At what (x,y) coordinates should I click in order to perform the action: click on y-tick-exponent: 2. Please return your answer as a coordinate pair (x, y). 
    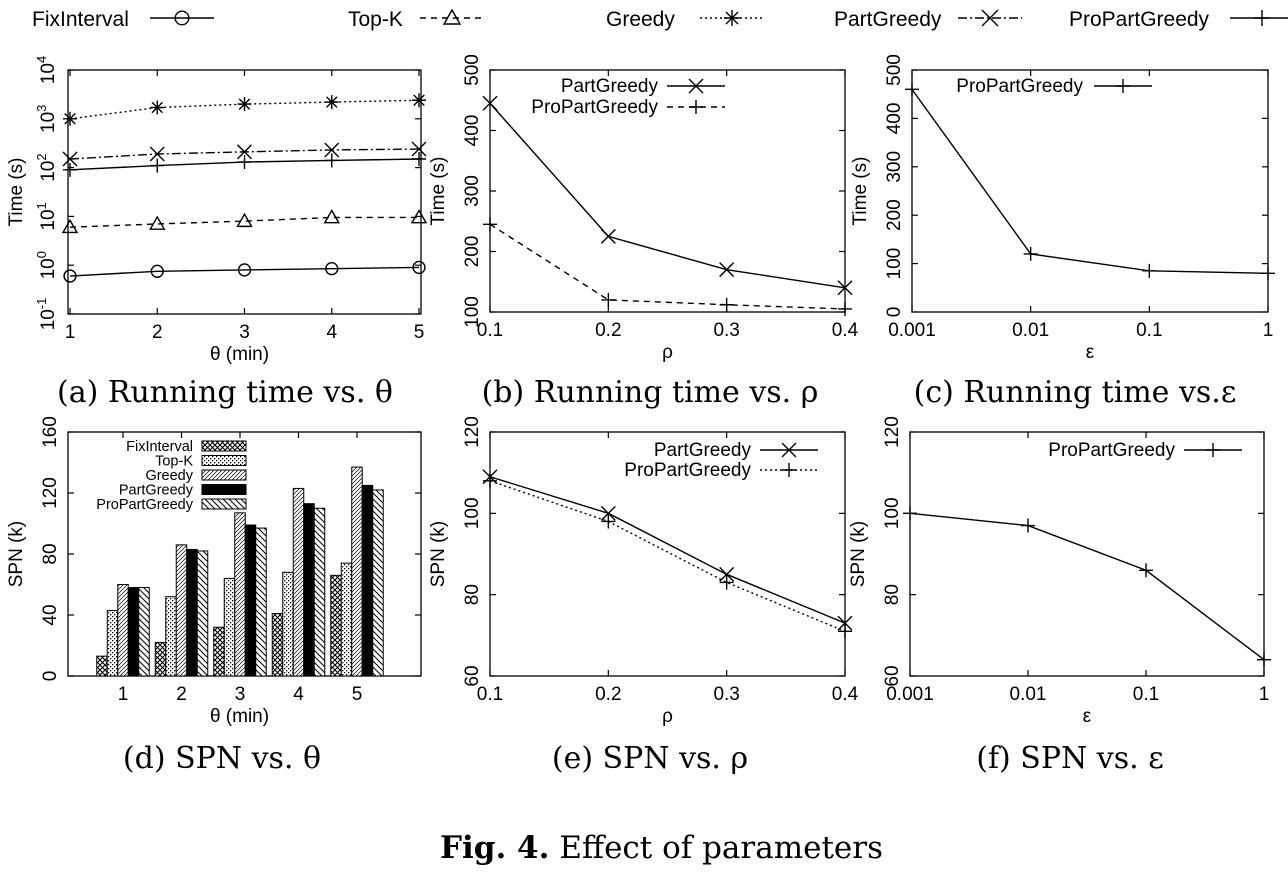
    Looking at the image, I should click on (41, 156).